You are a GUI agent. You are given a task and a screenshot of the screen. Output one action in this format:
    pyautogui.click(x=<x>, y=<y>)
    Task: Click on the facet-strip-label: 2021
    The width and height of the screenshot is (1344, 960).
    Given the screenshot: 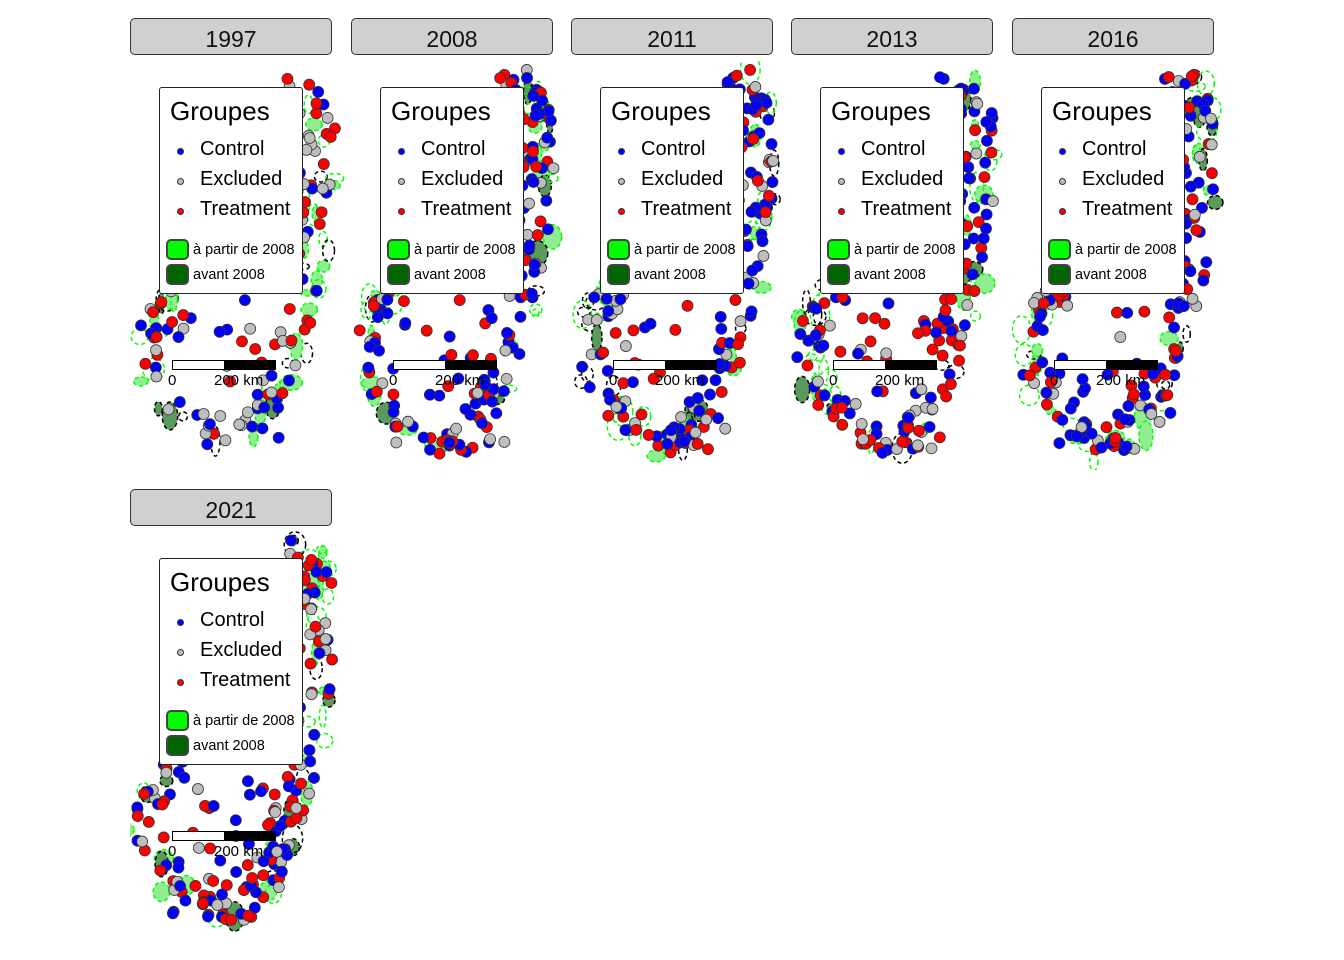 What is the action you would take?
    pyautogui.click(x=231, y=507)
    